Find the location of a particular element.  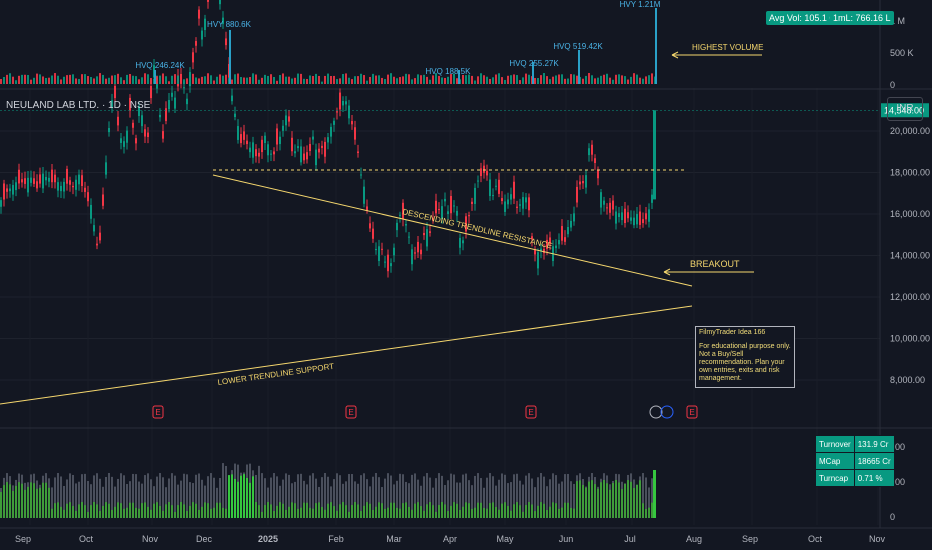

symbol-title: NEULAND LAB LTD. · 1D · NSE is located at coordinates (78, 105).